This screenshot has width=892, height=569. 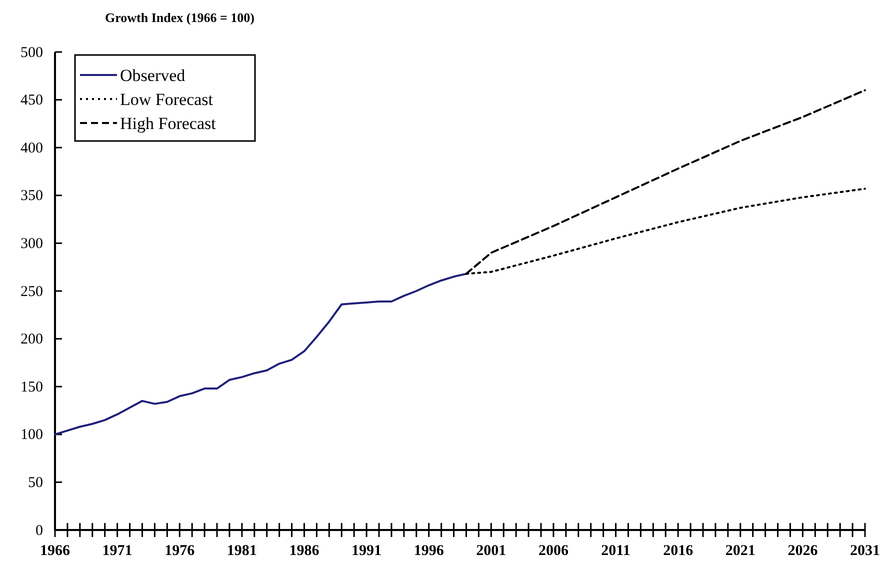 What do you see at coordinates (179, 17) in the screenshot?
I see `chart-title: Growth Index (1966 = 100)` at bounding box center [179, 17].